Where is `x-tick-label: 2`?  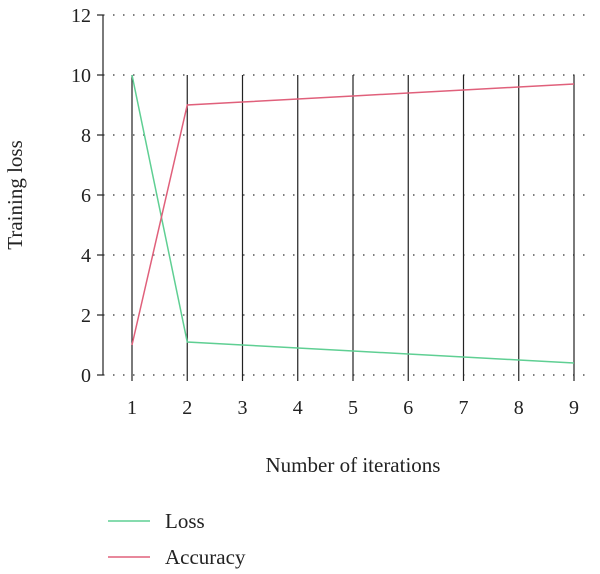 x-tick-label: 2 is located at coordinates (187, 408).